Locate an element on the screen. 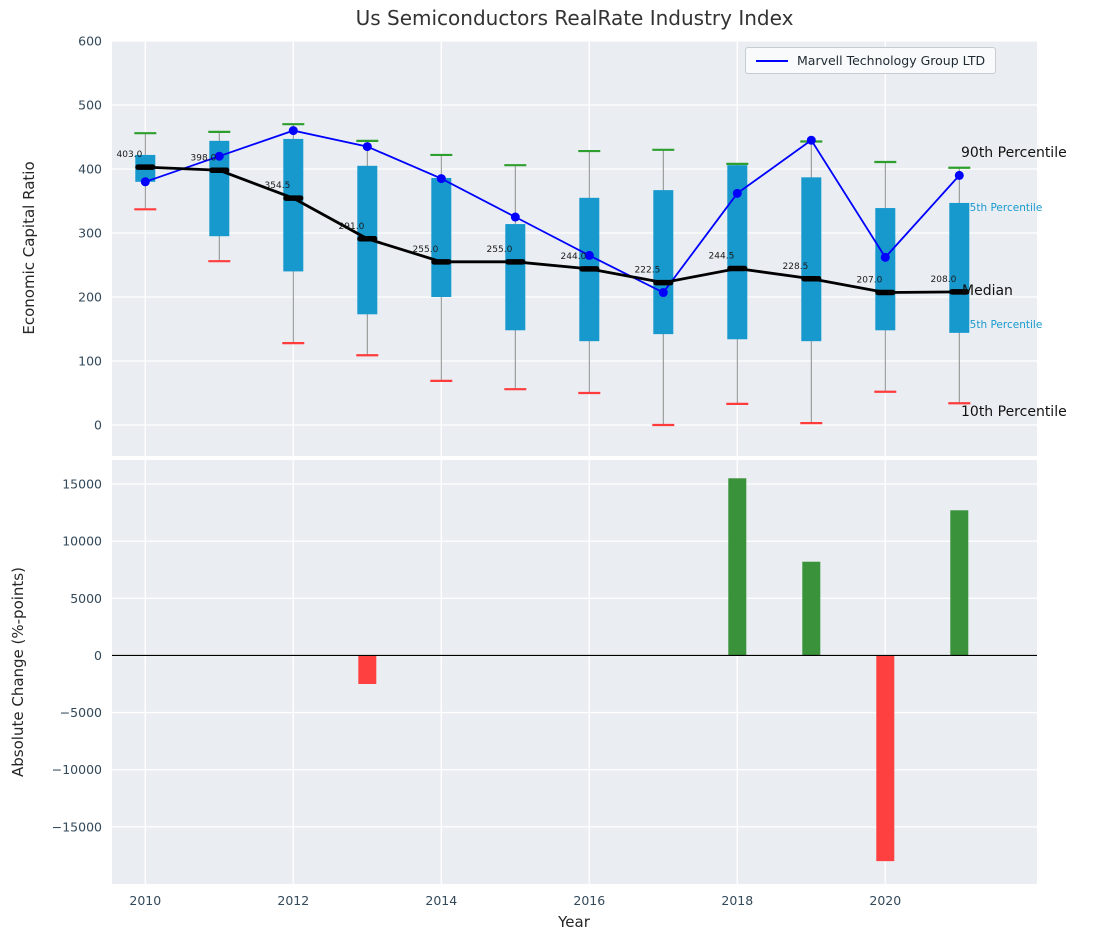 The height and width of the screenshot is (942, 1107). x-tick-label: 2014 is located at coordinates (441, 900).